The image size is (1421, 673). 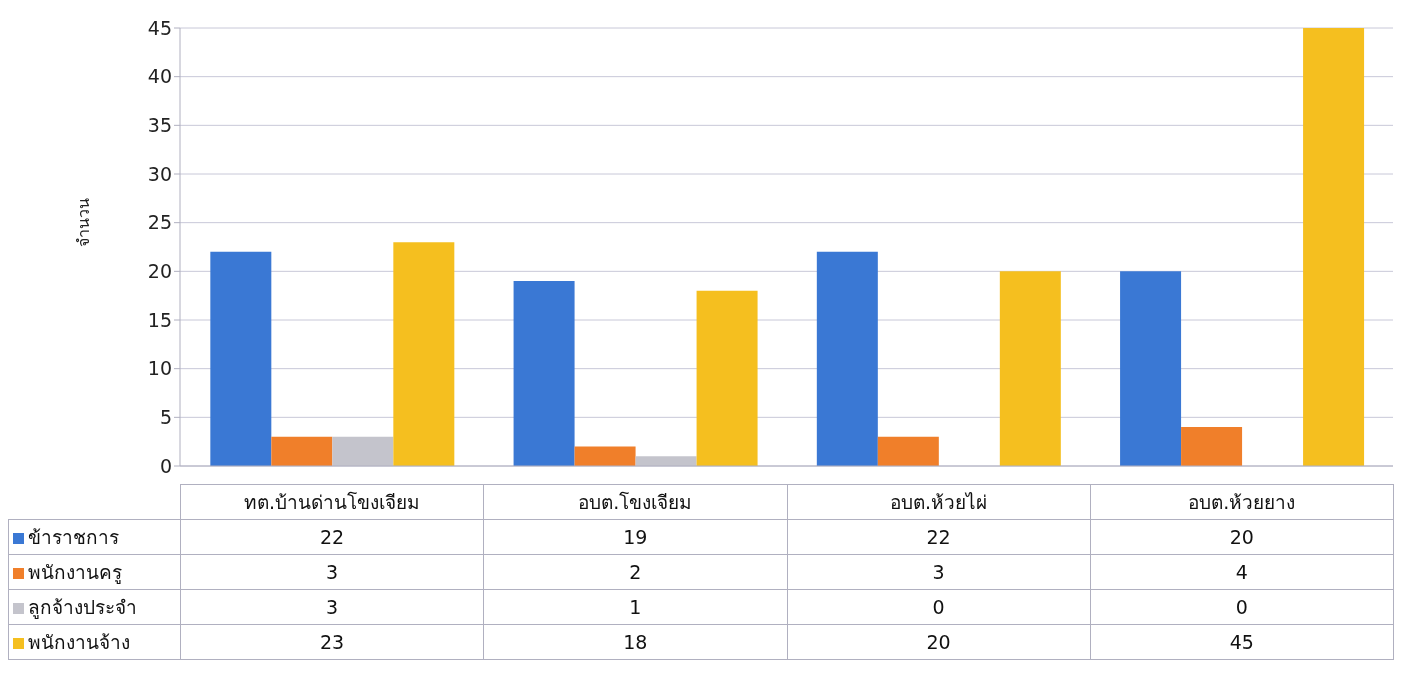 I want to click on y-tick-label: 35, so click(x=159, y=125).